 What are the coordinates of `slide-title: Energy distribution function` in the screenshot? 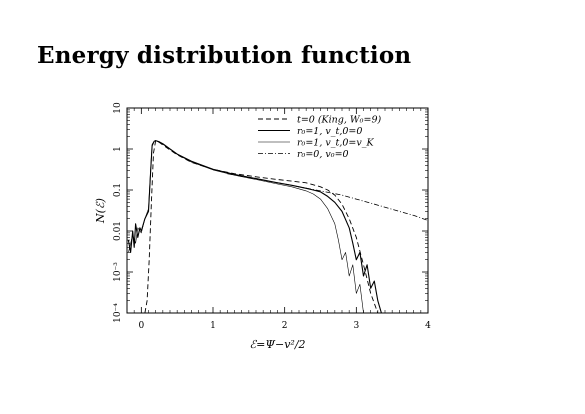 It's located at (224, 55).